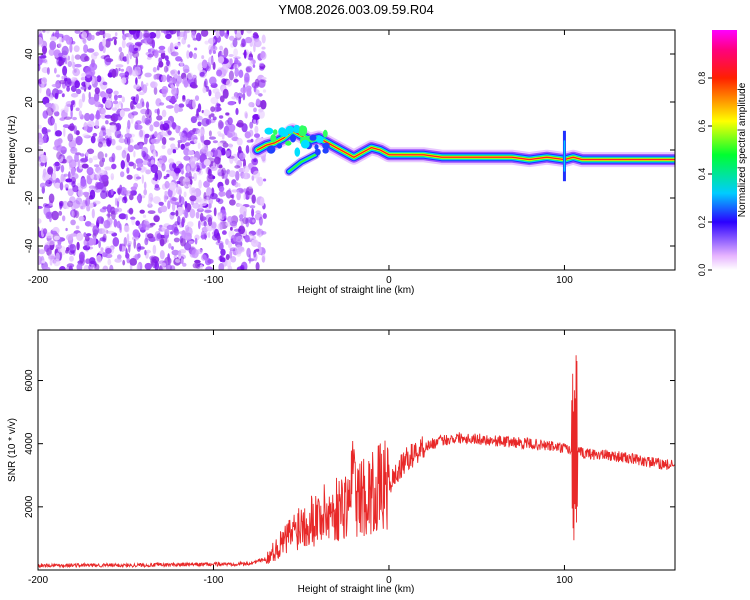  I want to click on y-tick-label: 4000, so click(29, 443).